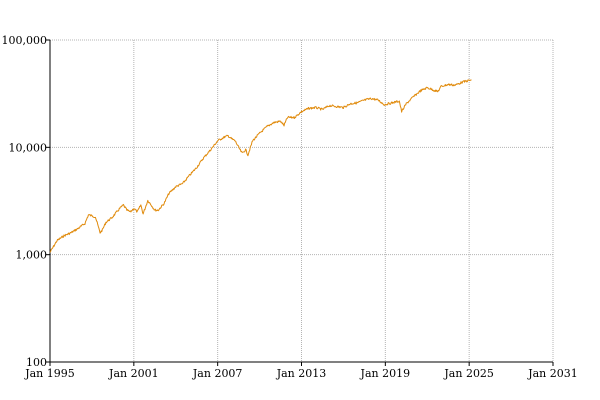 The image size is (600, 400). What do you see at coordinates (217, 373) in the screenshot?
I see `x-tick-label: Jan 2007` at bounding box center [217, 373].